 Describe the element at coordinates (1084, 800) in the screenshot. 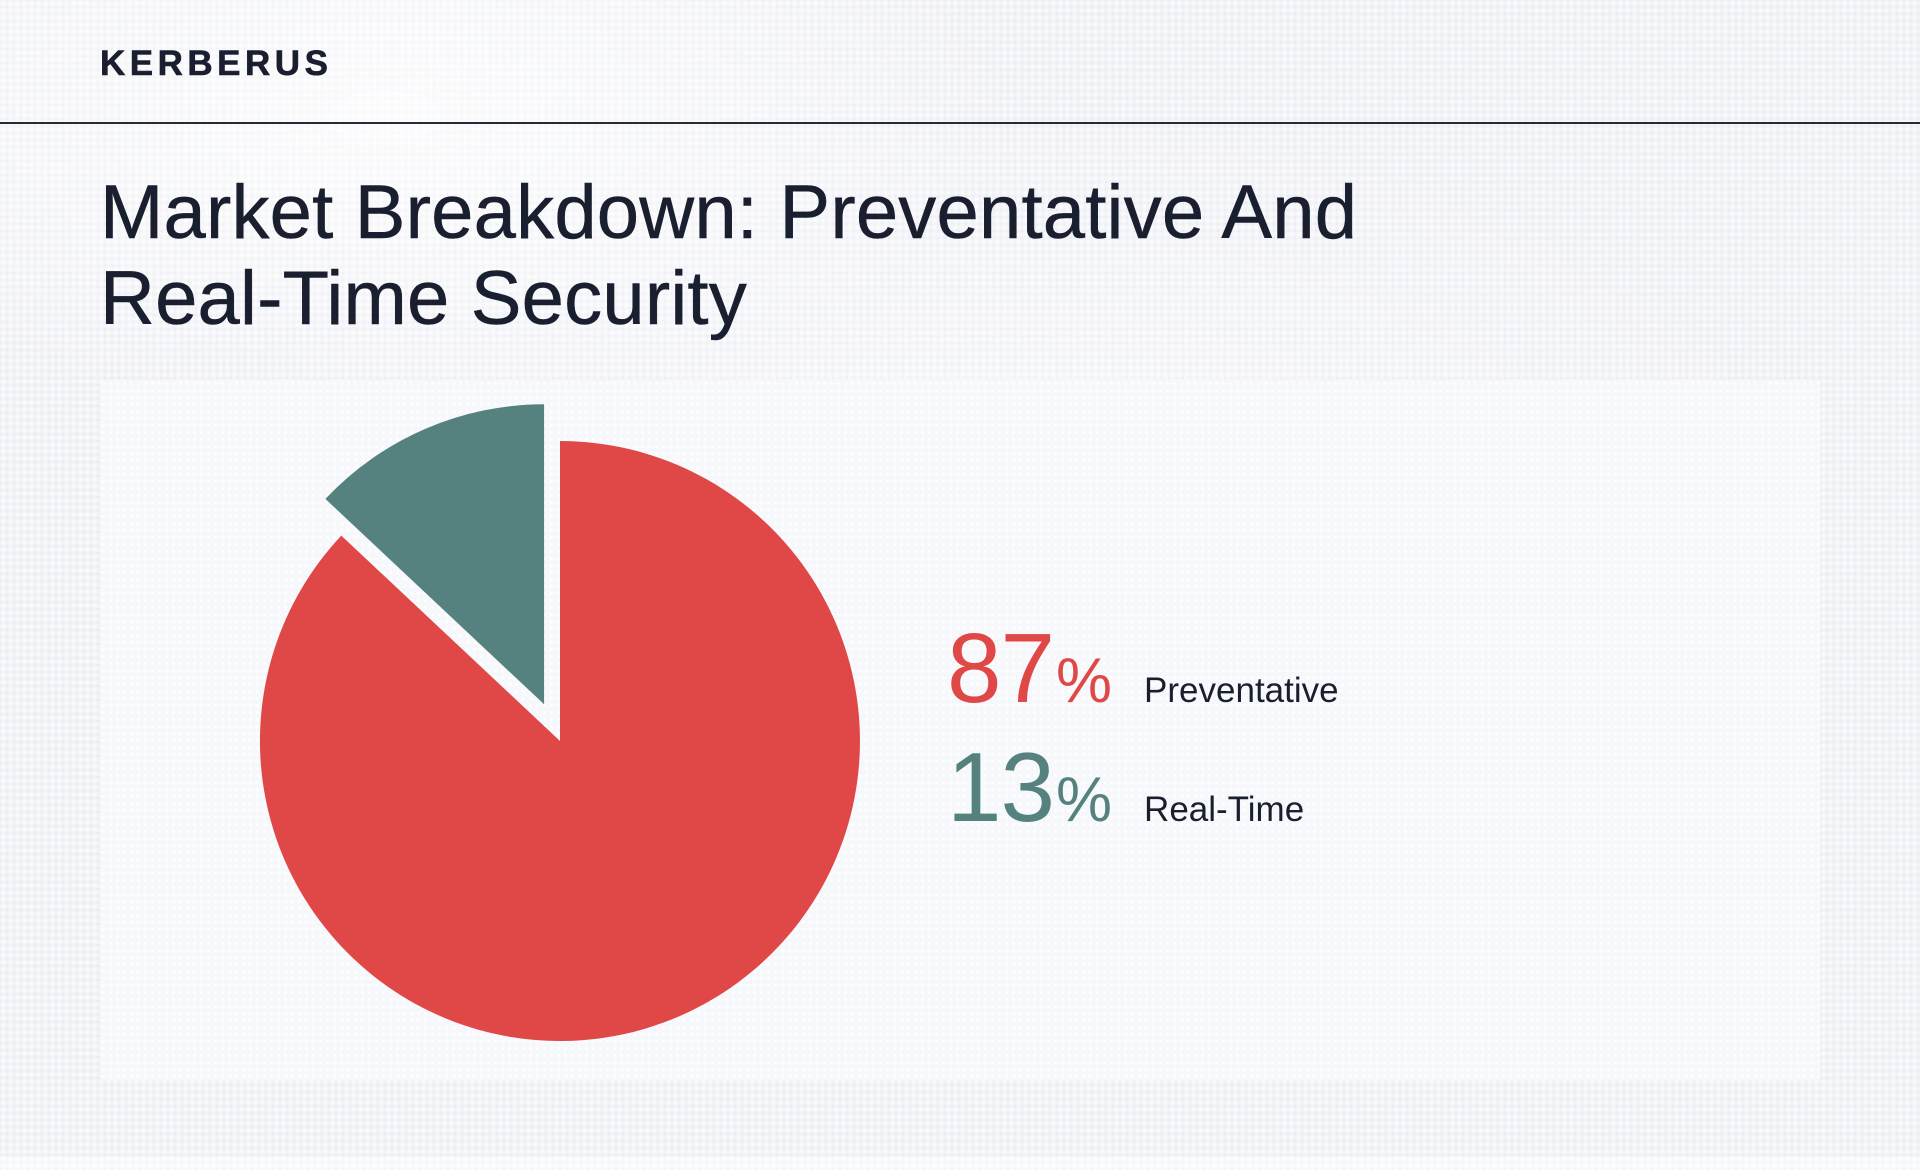

I see `legend-unit-real-time: %` at that location.